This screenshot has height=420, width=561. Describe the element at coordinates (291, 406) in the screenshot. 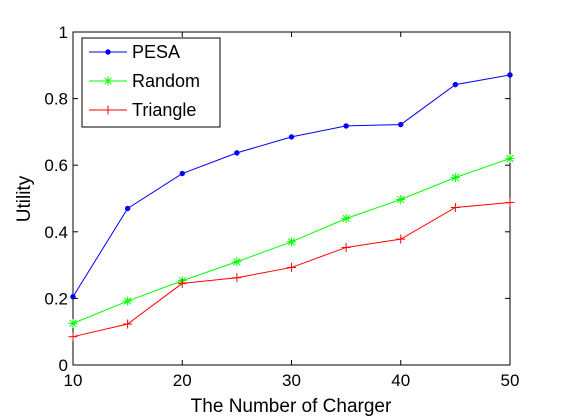

I see `x-axis-title: The Number of Charger` at that location.